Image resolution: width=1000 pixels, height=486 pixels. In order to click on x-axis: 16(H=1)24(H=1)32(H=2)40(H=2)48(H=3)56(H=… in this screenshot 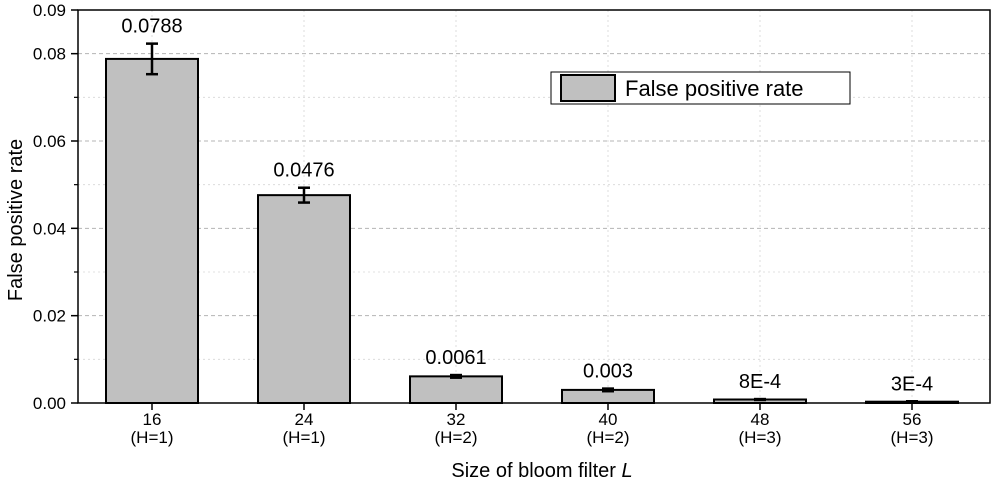, I will do `click(532, 425)`.